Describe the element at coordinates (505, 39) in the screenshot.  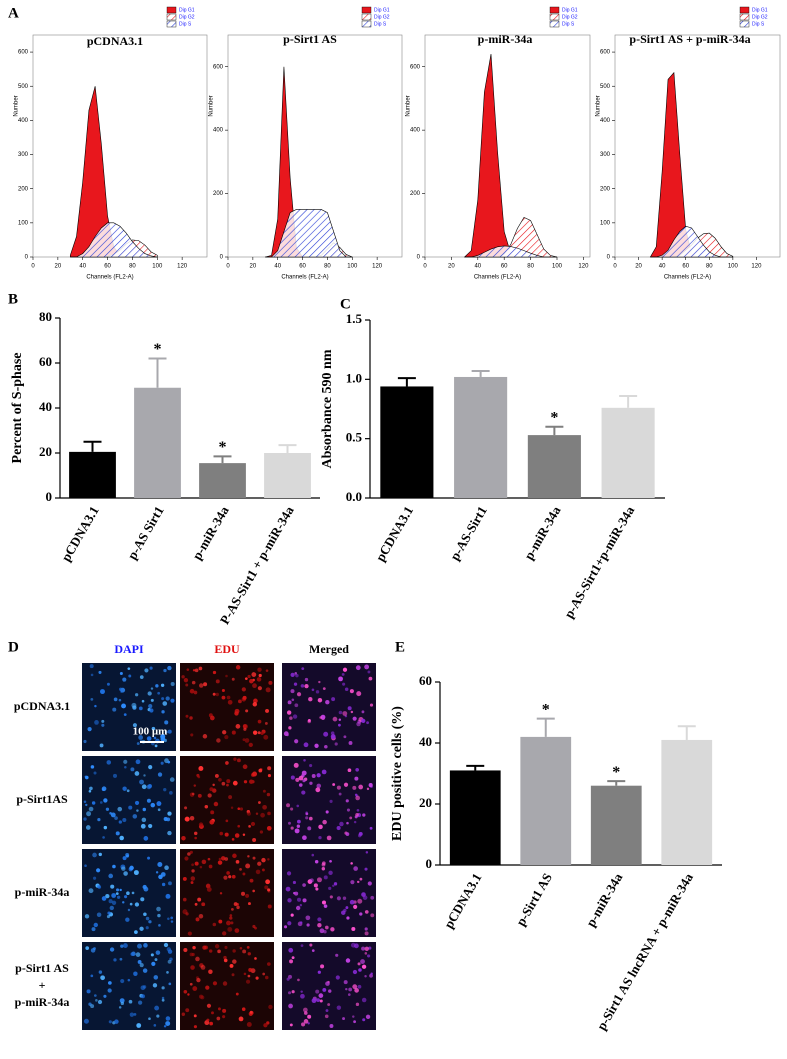
I see `chart-title: p-miR-34a` at that location.